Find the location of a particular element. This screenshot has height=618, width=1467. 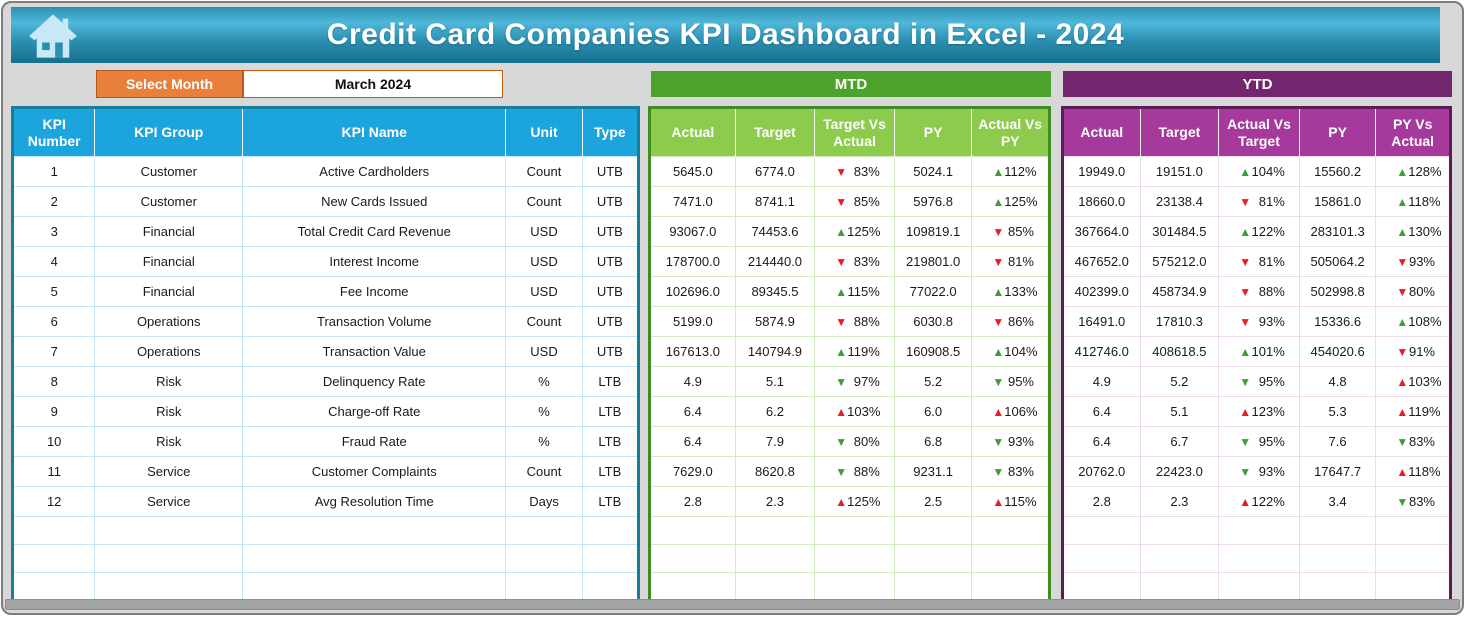

mtd-target-vs-actual-cell: ▼ 80% is located at coordinates (854, 441).